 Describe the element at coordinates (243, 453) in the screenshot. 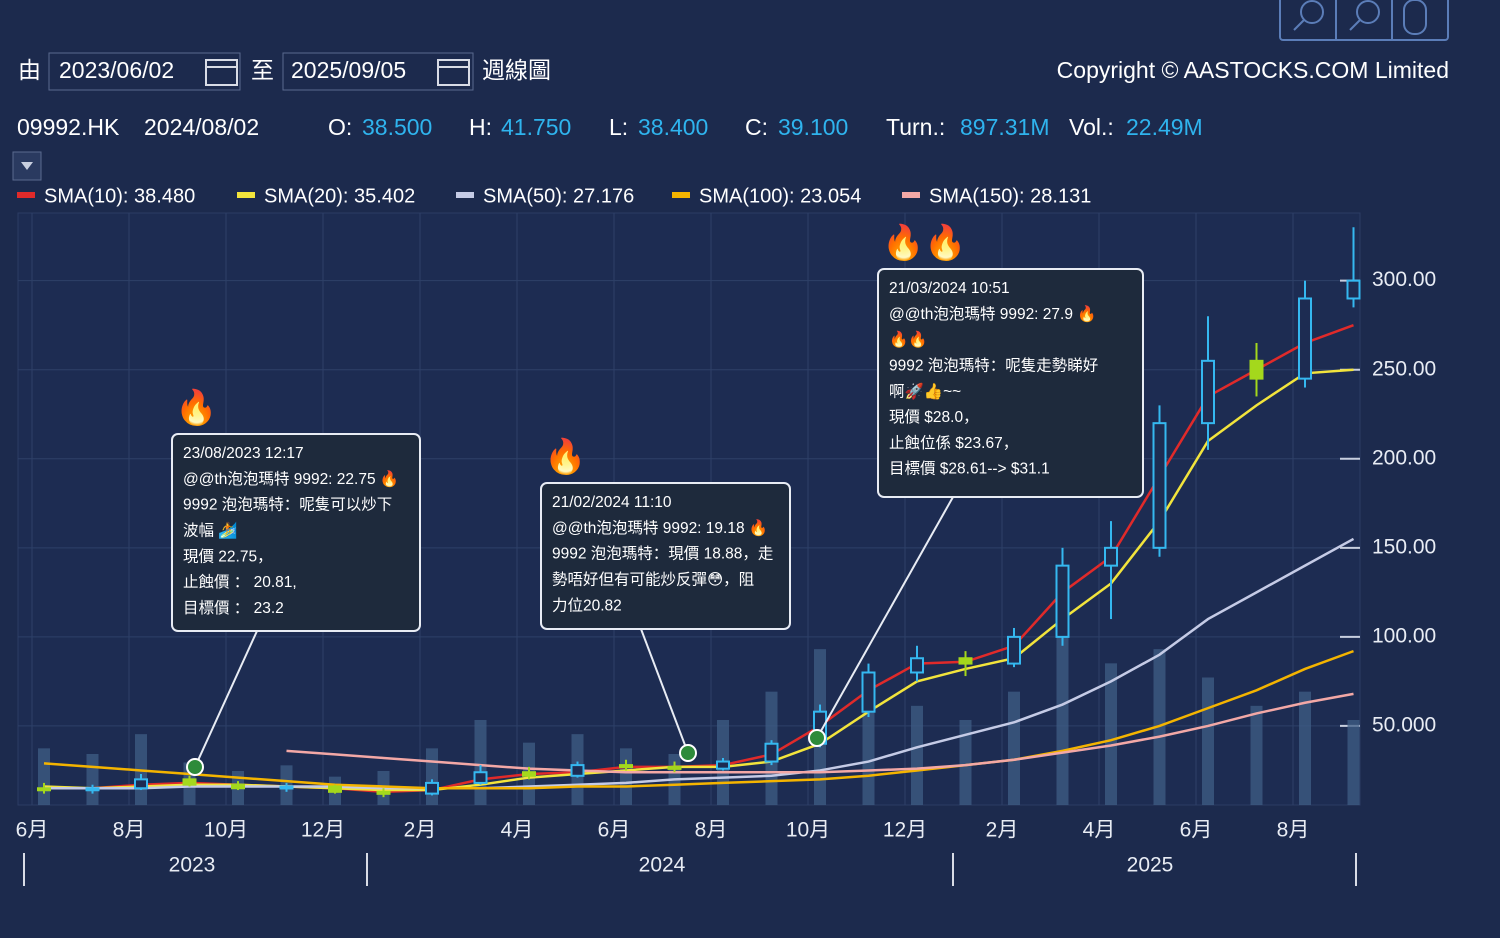

I see `annotation-line: 23/08/2023 12:17` at that location.